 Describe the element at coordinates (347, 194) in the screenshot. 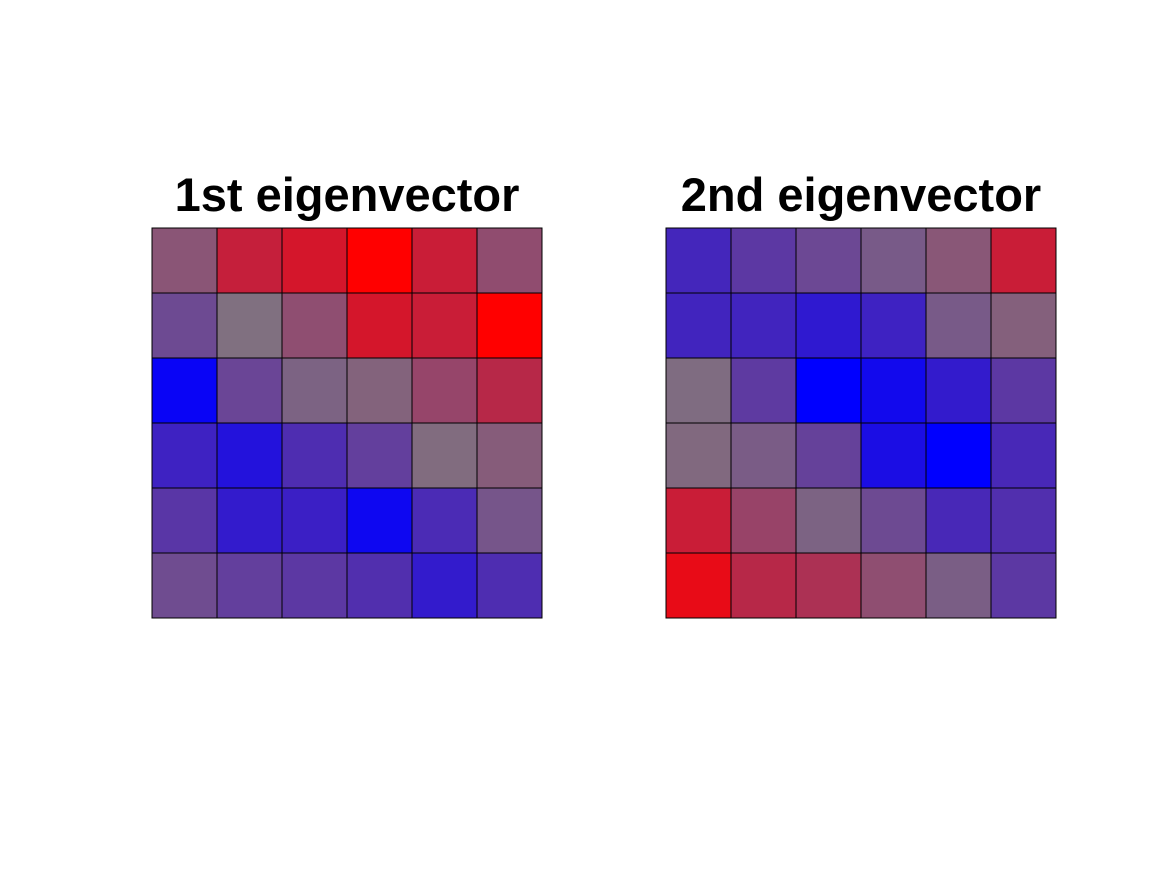

I see `chart-title: 1st eigenvector` at that location.